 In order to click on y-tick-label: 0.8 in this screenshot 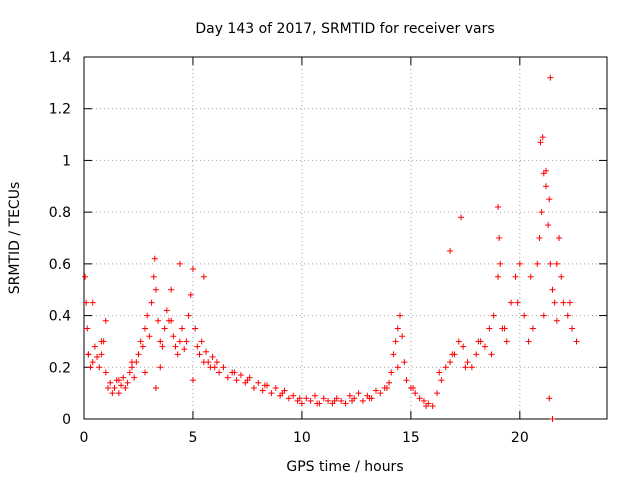, I will do `click(60, 213)`.